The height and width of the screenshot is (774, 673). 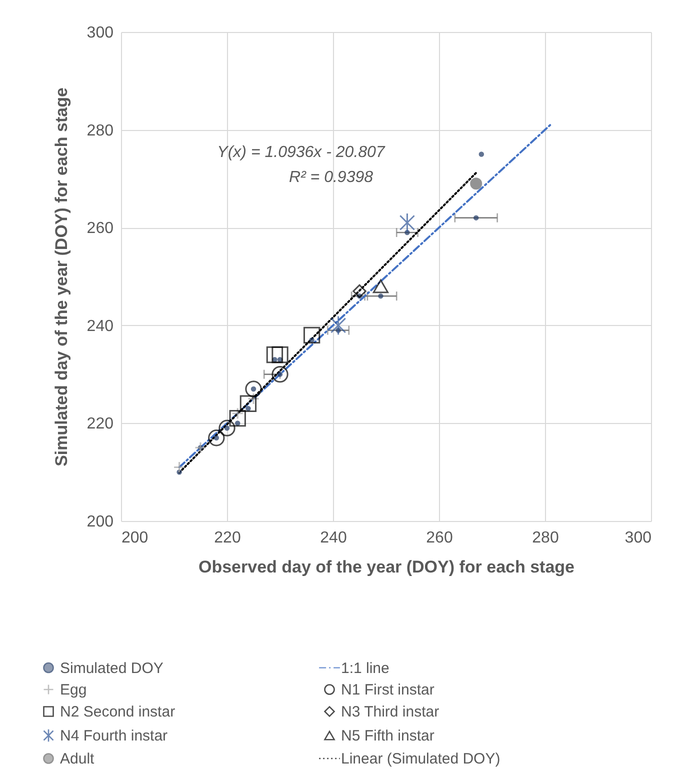 I want to click on y-tick-label: 200, so click(x=100, y=522).